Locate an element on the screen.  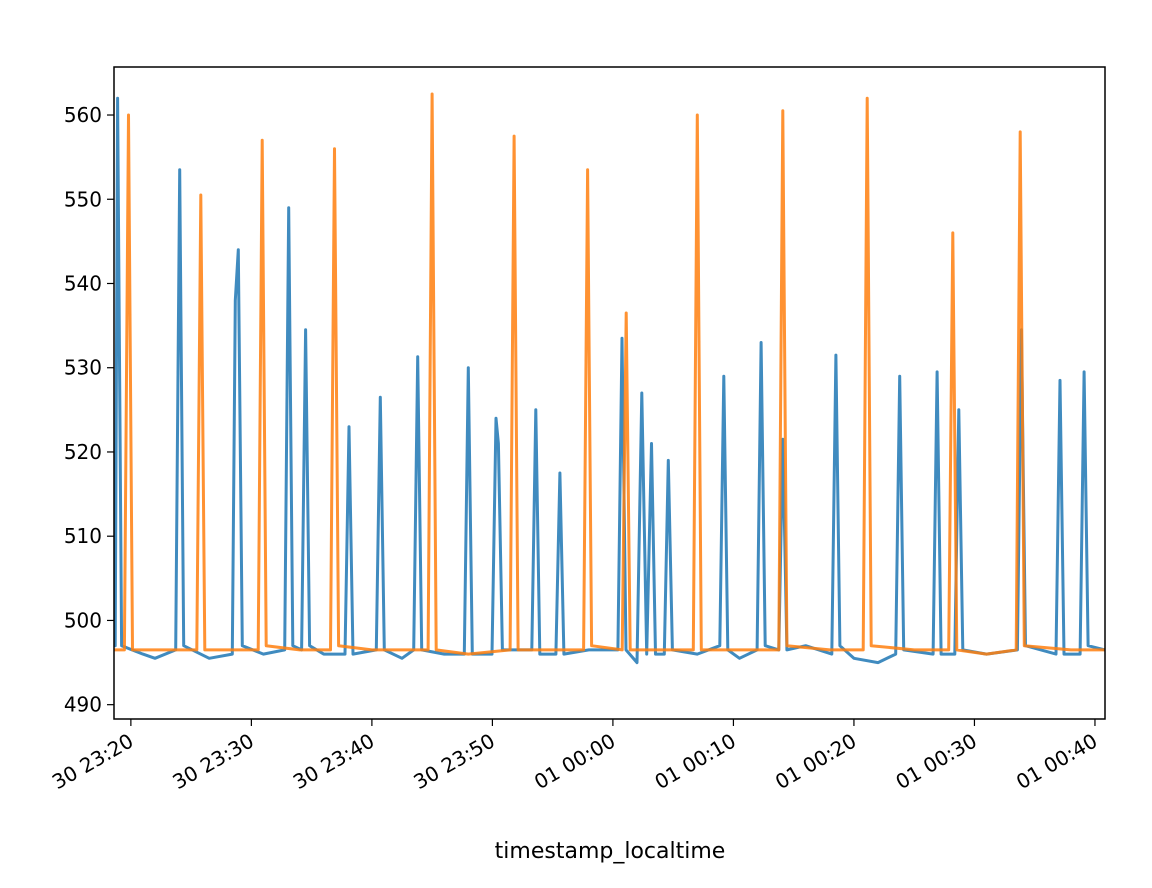
x-tick-label: 01 00:40 is located at coordinates (1056, 762).